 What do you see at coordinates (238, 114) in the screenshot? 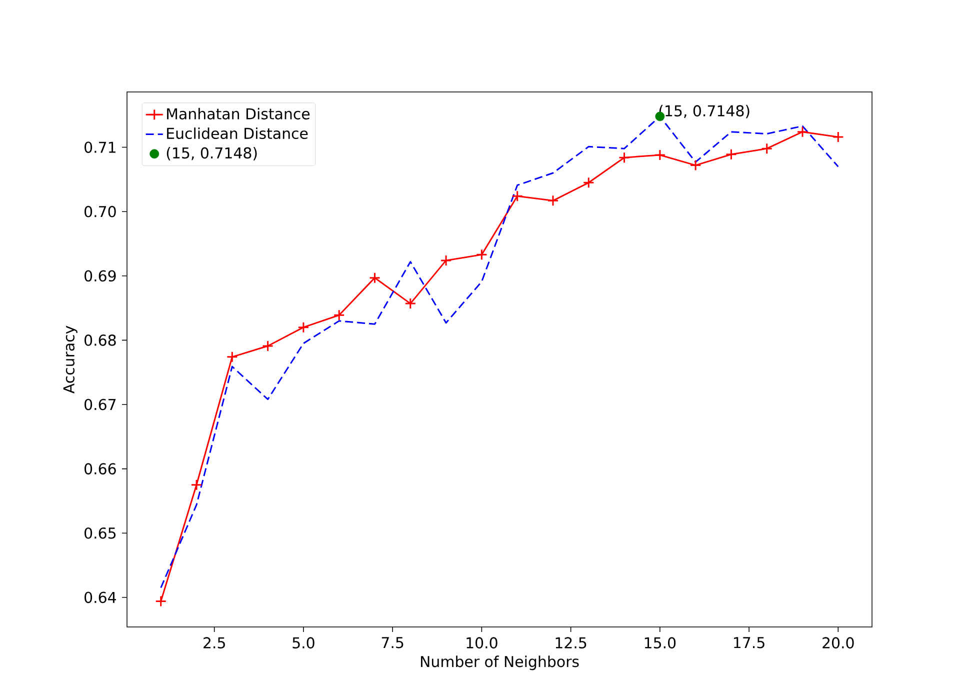
I see `legend-label: Manhatan Distance` at bounding box center [238, 114].